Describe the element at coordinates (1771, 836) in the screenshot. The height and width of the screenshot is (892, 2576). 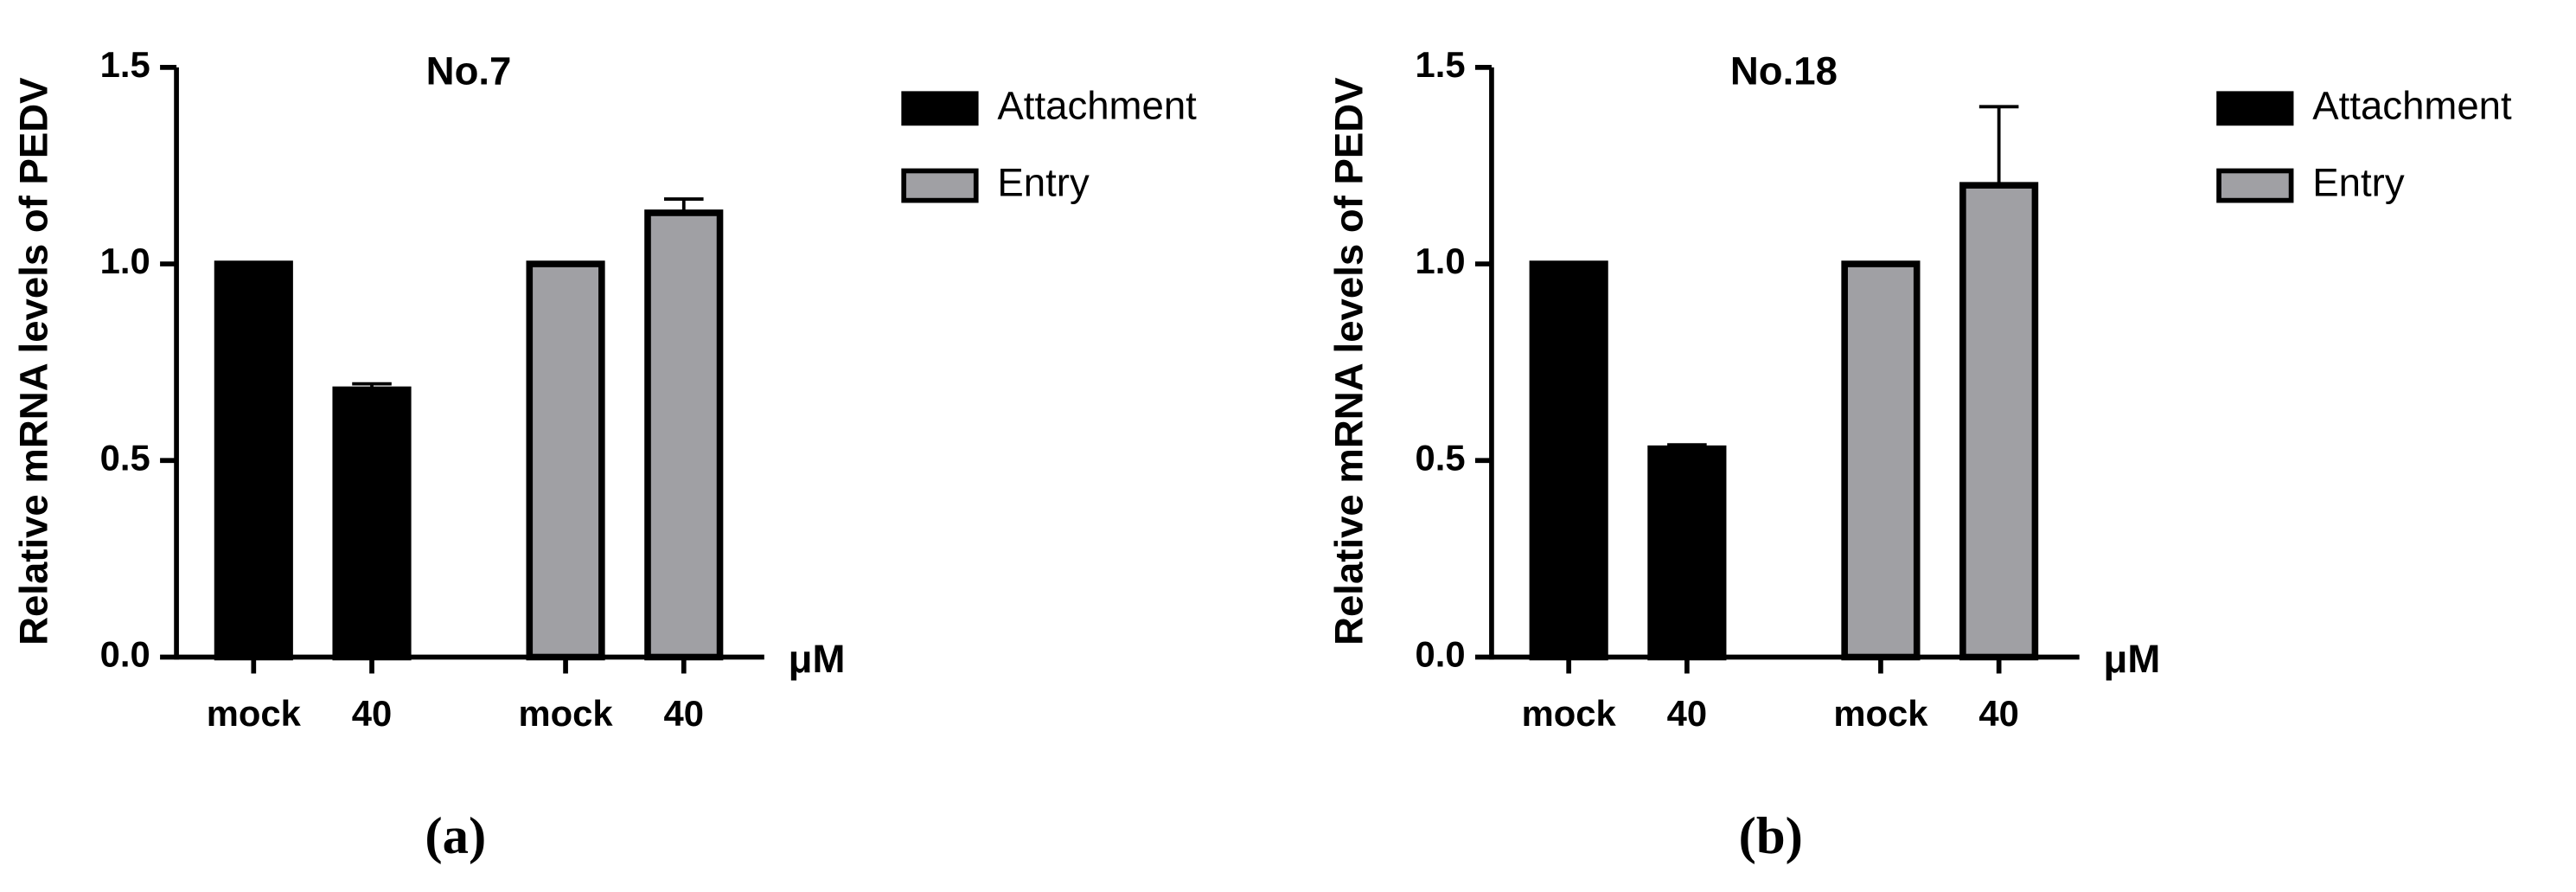
I see `caption: (b)` at that location.